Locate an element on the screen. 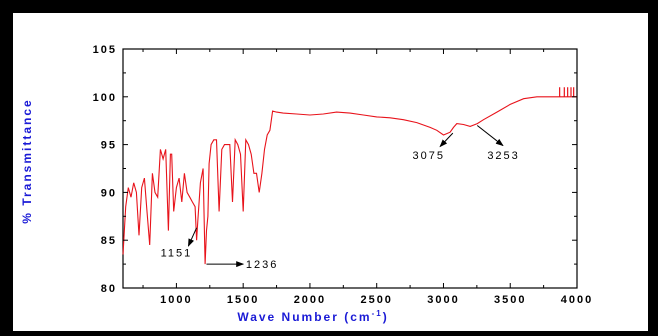 This screenshot has width=658, height=336. y-tick-label: 80 is located at coordinates (109, 289).